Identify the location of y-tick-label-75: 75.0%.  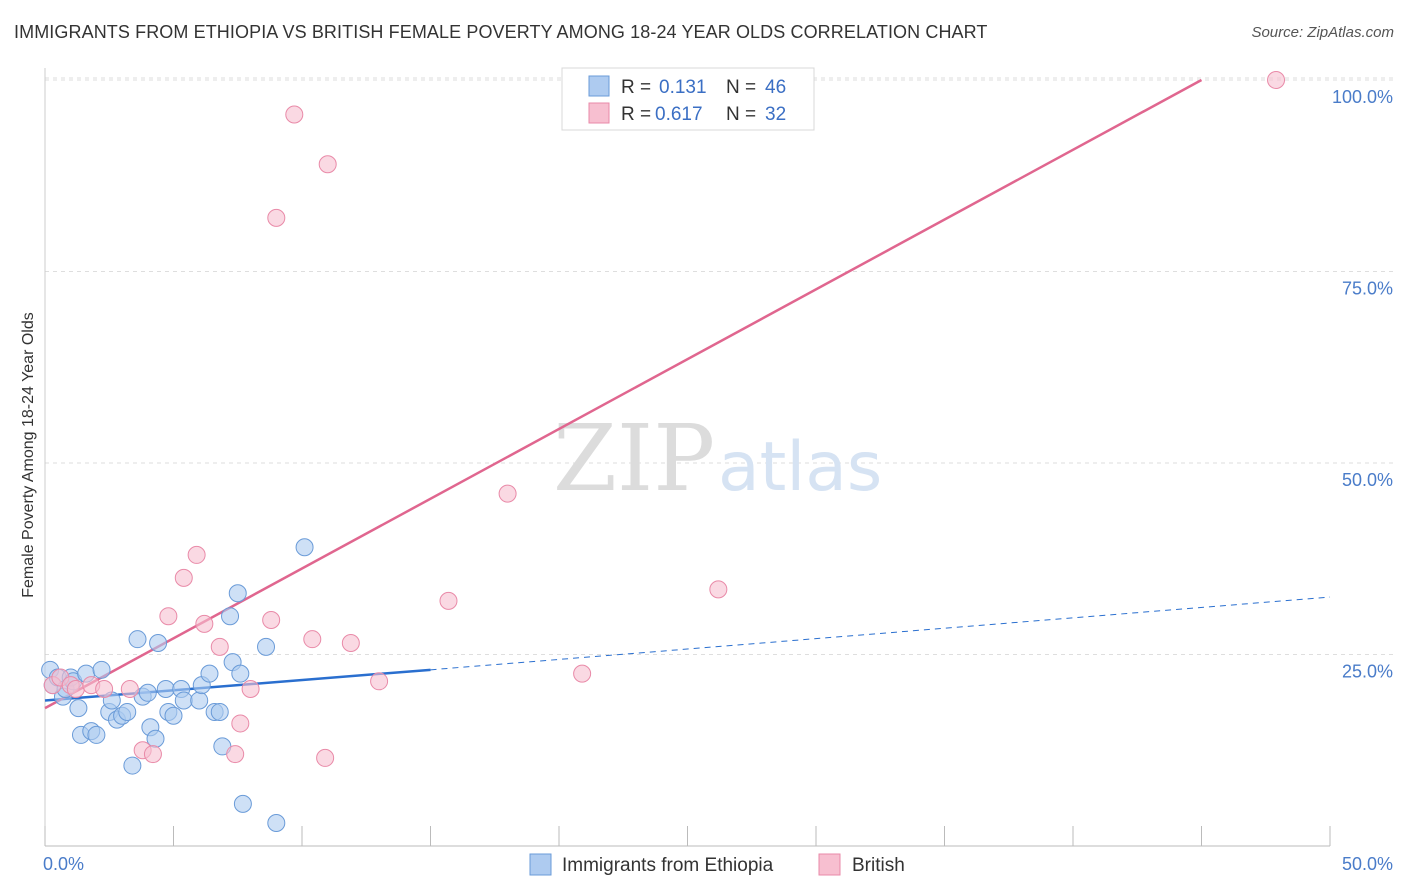
(1367, 289).